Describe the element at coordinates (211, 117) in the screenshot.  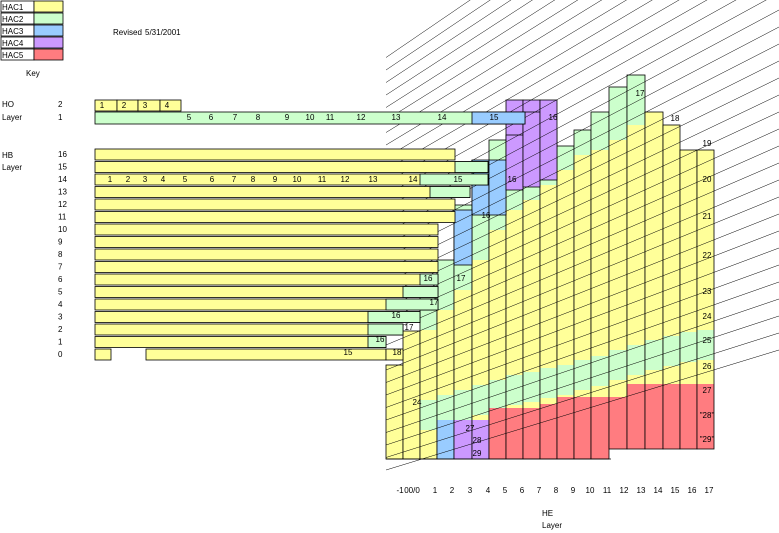
I see `ho-layer1-label: 6` at that location.